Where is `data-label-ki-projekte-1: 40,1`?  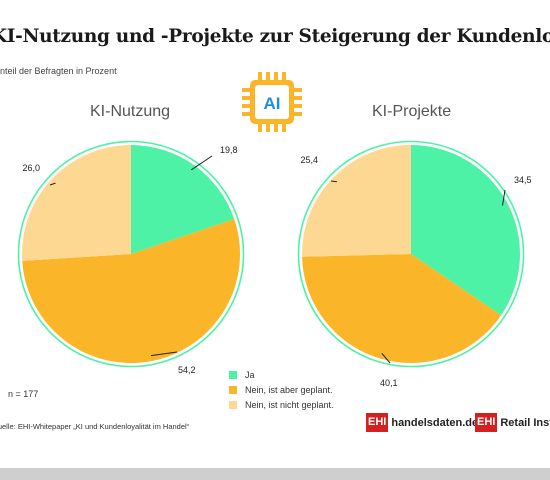 data-label-ki-projekte-1: 40,1 is located at coordinates (389, 383).